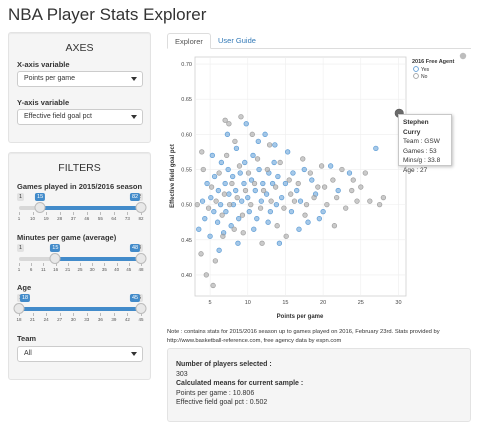 This screenshot has width=480, height=429. What do you see at coordinates (416, 69) in the screenshot?
I see `legend-yes-marker` at bounding box center [416, 69].